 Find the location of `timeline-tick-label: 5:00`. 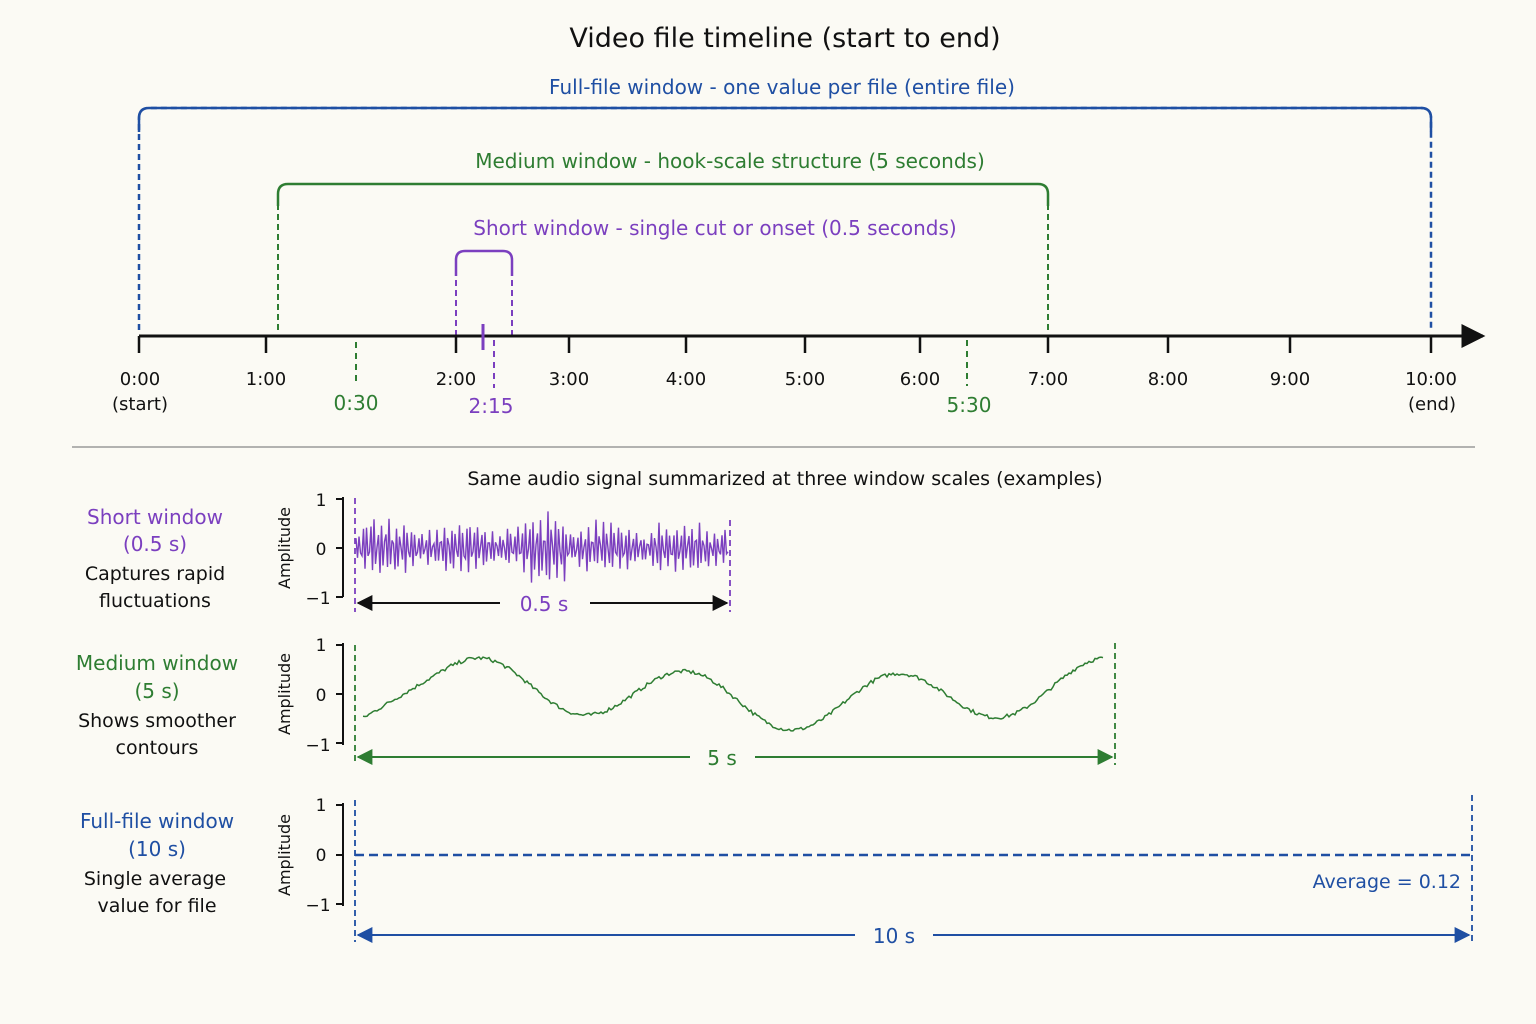

timeline-tick-label: 5:00 is located at coordinates (805, 379).